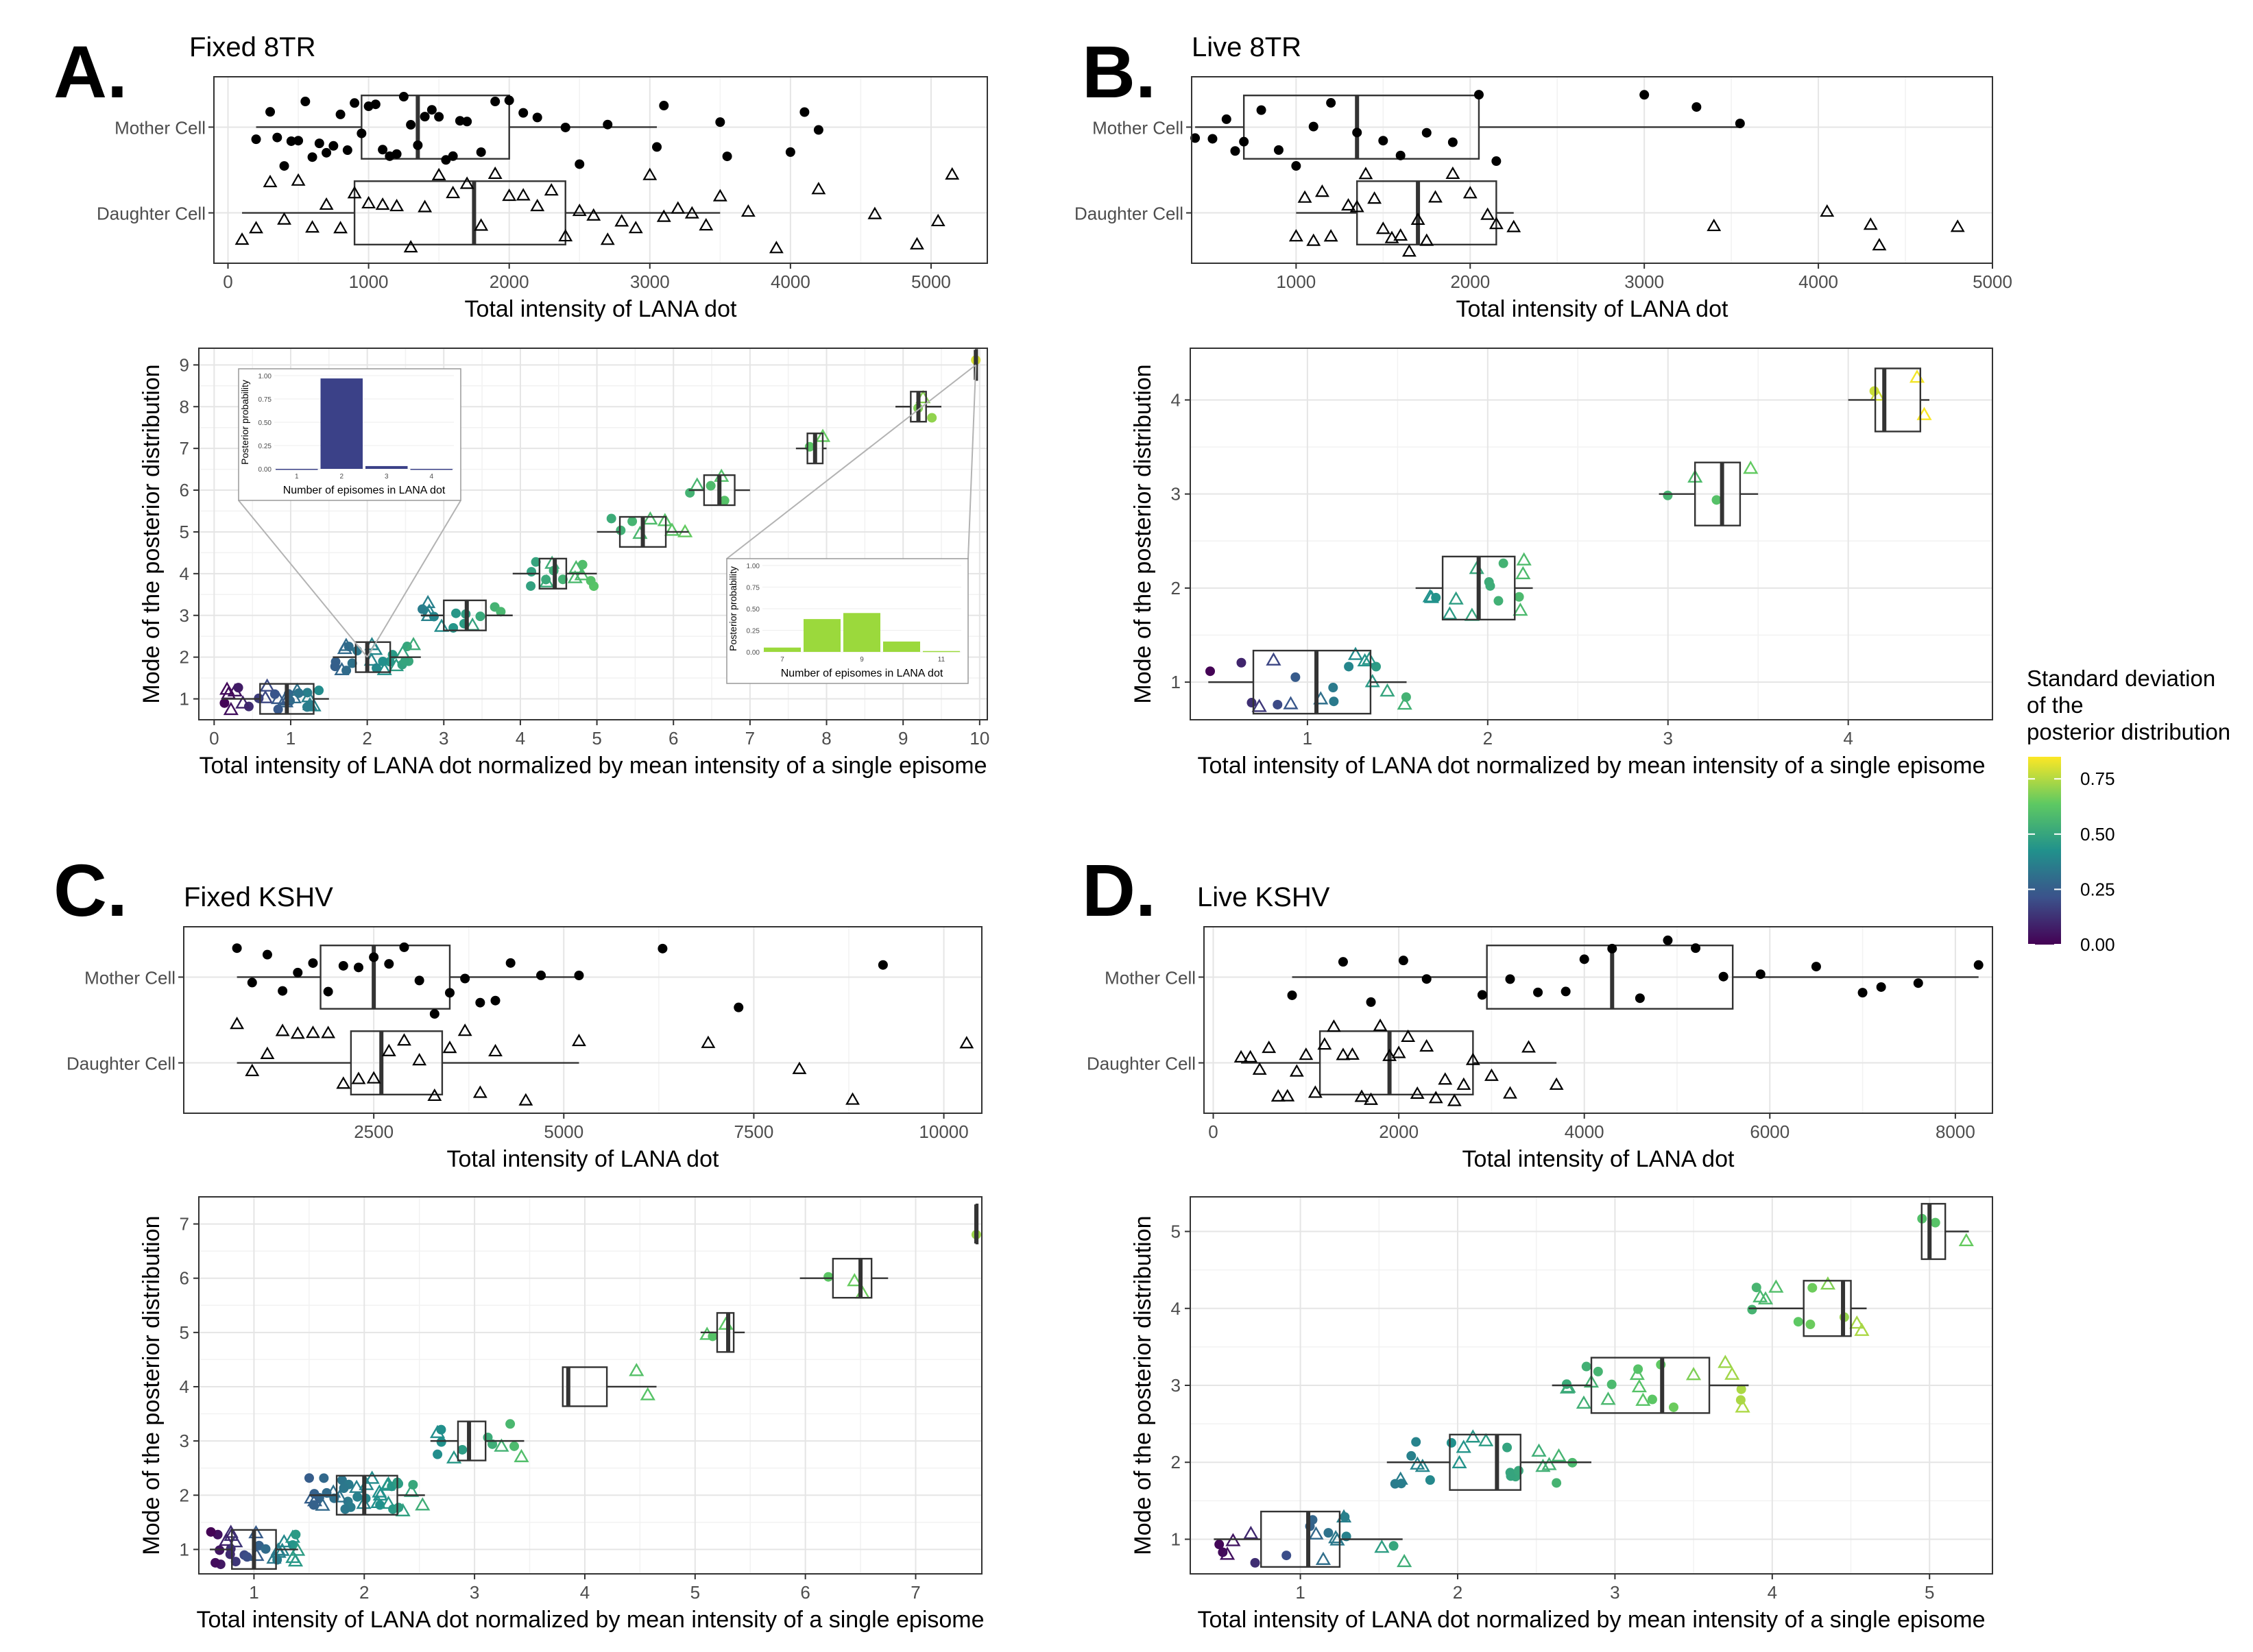 The height and width of the screenshot is (1652, 2253). Describe the element at coordinates (1772, 1592) in the screenshot. I see `x-tick-label: 4` at that location.